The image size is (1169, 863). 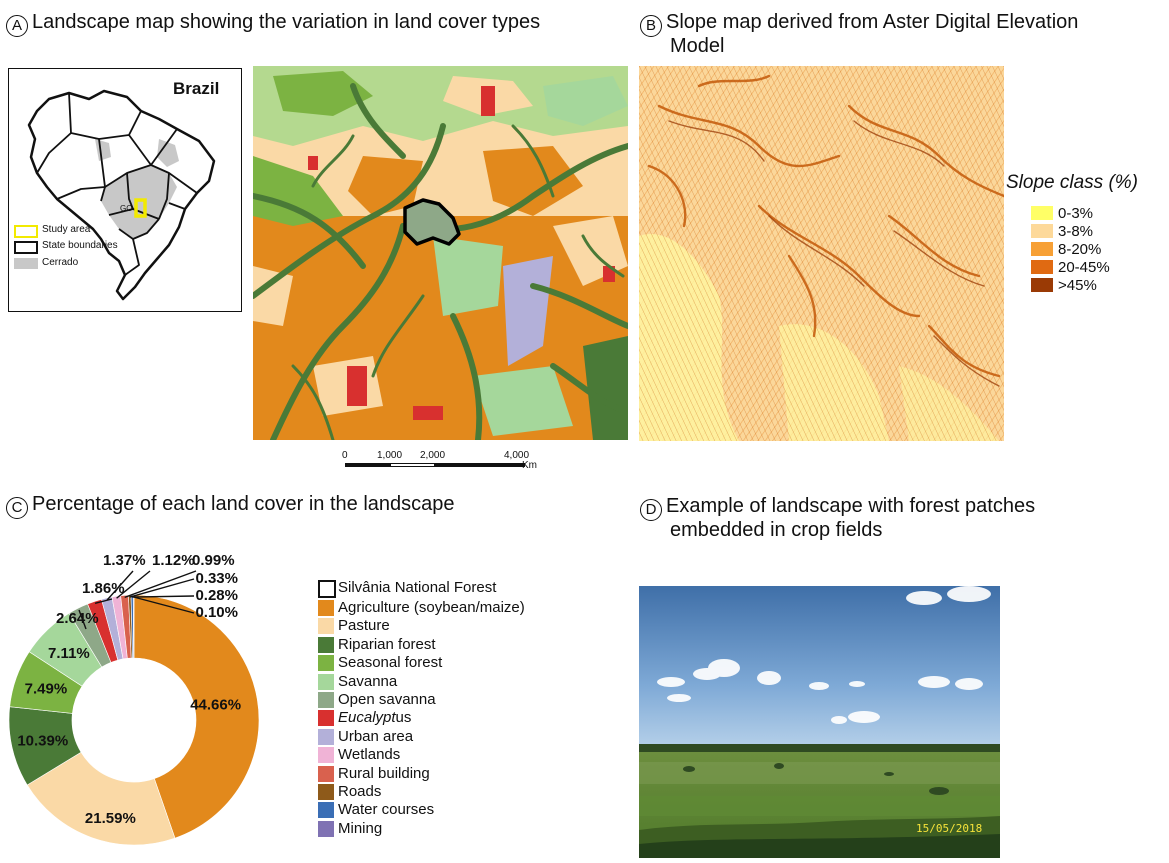 I want to click on pasture-label: Pasture, so click(x=364, y=626).